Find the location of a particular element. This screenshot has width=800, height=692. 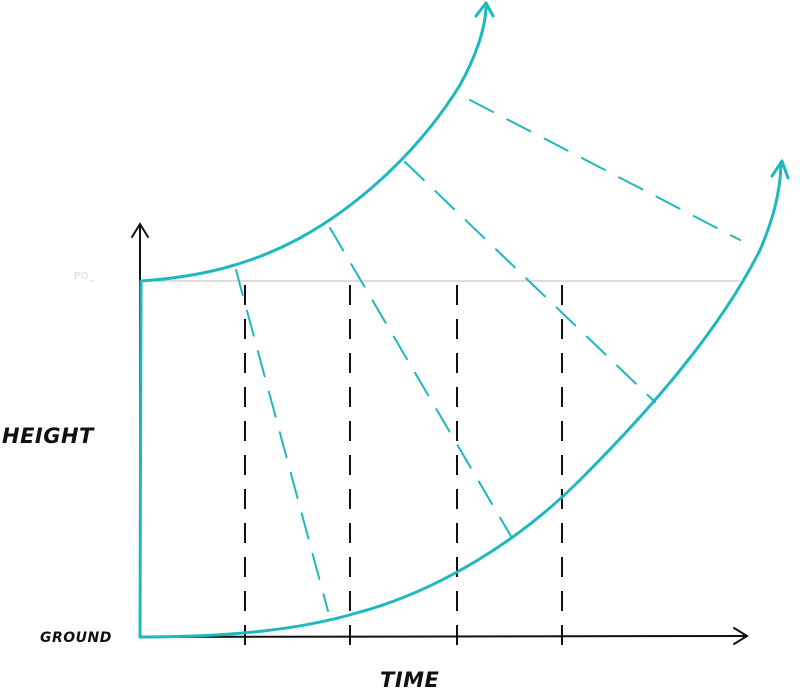

y-axis-label: HEIGHT is located at coordinates (48, 436).